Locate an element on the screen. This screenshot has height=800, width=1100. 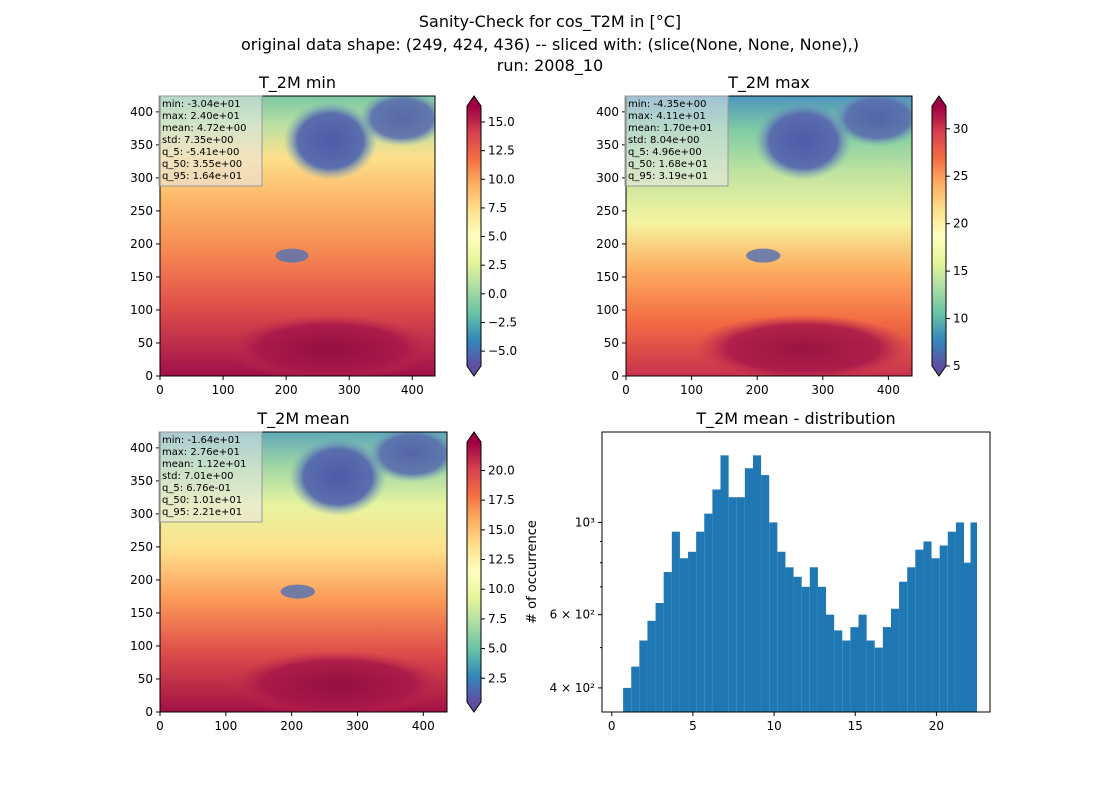
stats-line: min: -1.64e+01 is located at coordinates (201, 440).